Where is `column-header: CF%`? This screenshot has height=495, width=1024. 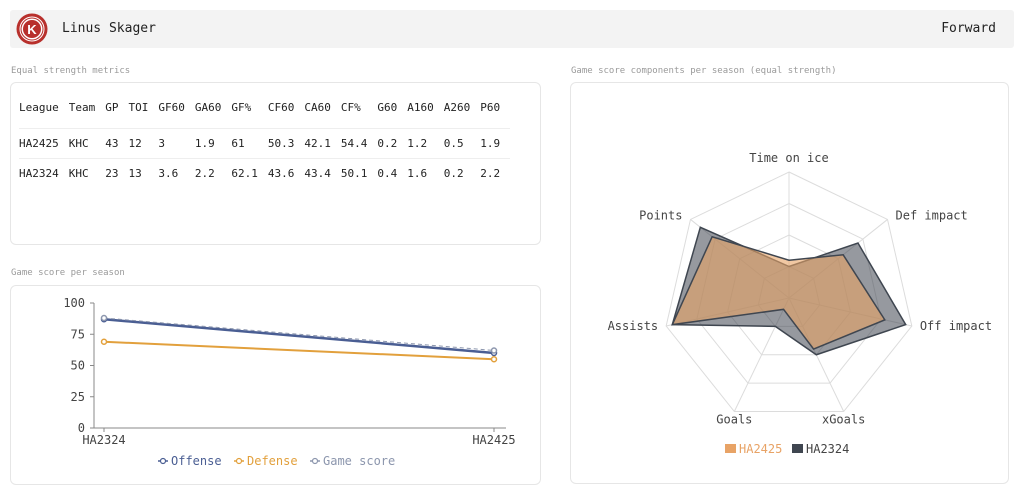 column-header: CF% is located at coordinates (350, 107).